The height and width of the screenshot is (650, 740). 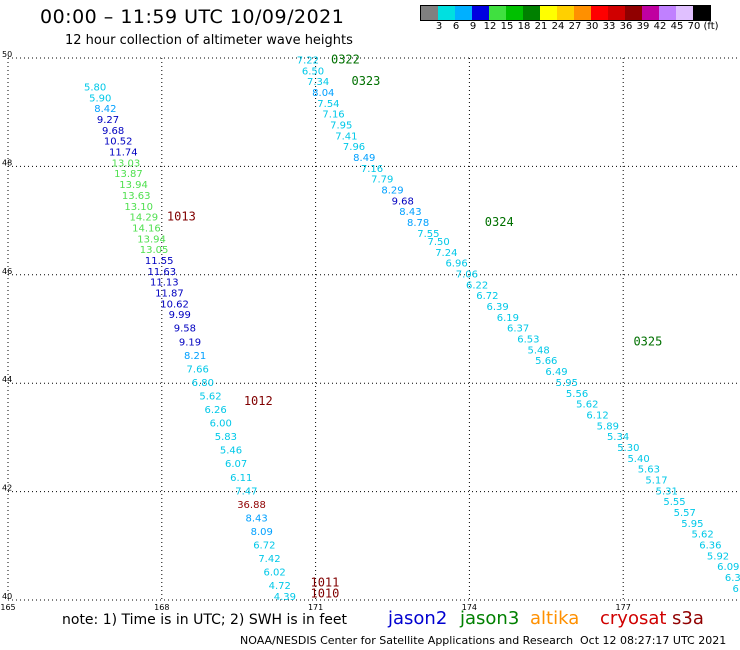 What do you see at coordinates (236, 464) in the screenshot?
I see `data-point-label: 6.07` at bounding box center [236, 464].